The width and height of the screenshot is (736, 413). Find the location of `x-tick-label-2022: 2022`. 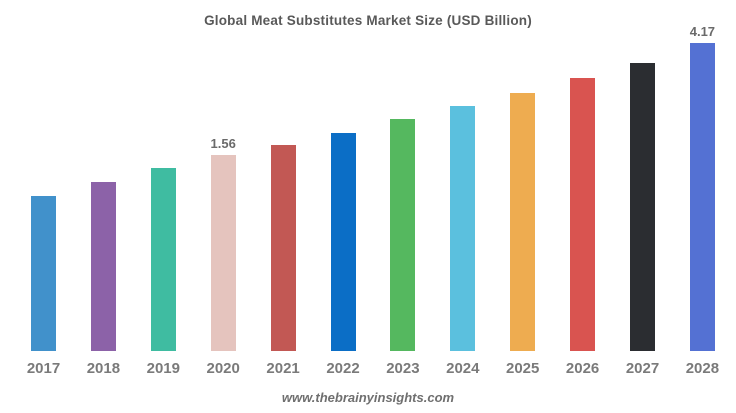

x-tick-label-2022: 2022 is located at coordinates (343, 368).